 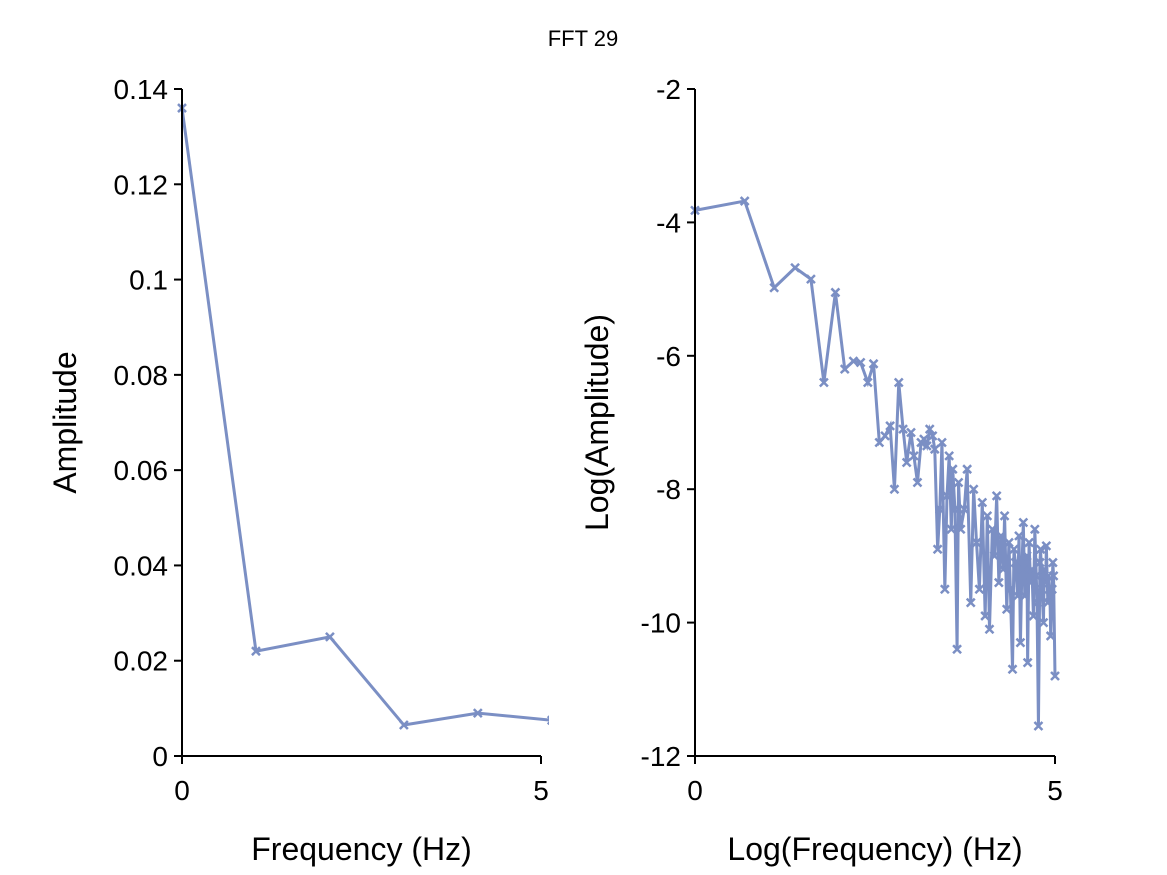 I want to click on y-tick-label: 0.14, so click(x=141, y=89).